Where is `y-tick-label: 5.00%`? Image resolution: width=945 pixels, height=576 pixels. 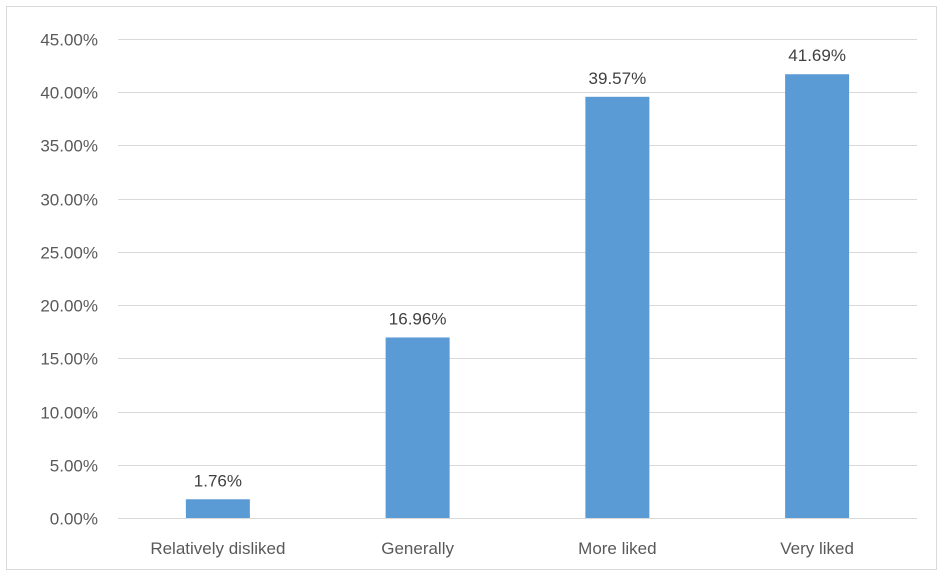 y-tick-label: 5.00% is located at coordinates (74, 466).